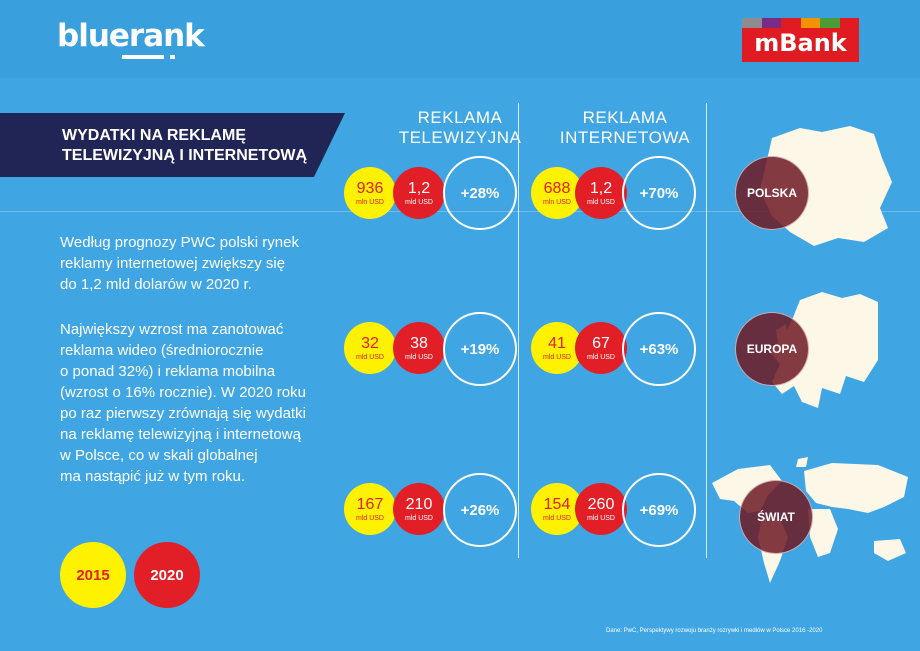  What do you see at coordinates (601, 504) in the screenshot?
I see `value: 260` at bounding box center [601, 504].